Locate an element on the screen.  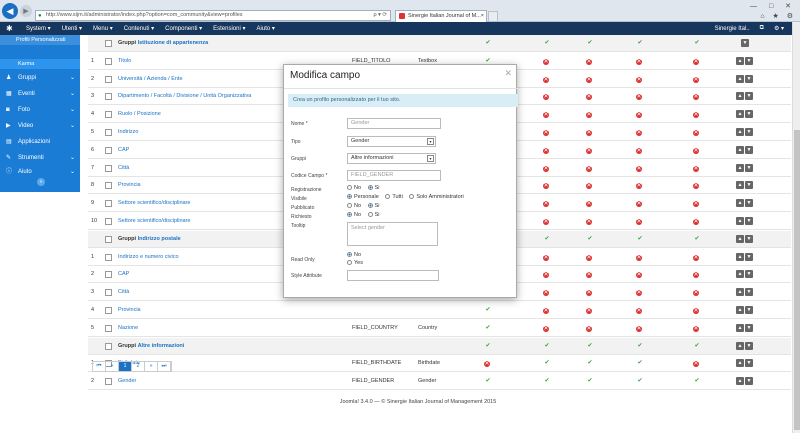
pagination-prev-icon: « is located at coordinates (112, 366).